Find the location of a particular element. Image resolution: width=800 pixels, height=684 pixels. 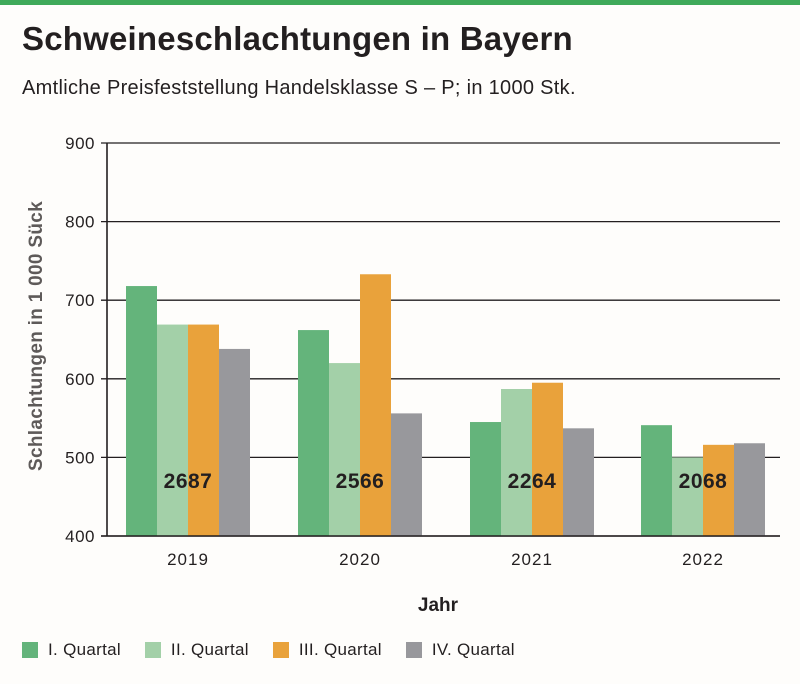

y-tick-label: 800 is located at coordinates (80, 222).